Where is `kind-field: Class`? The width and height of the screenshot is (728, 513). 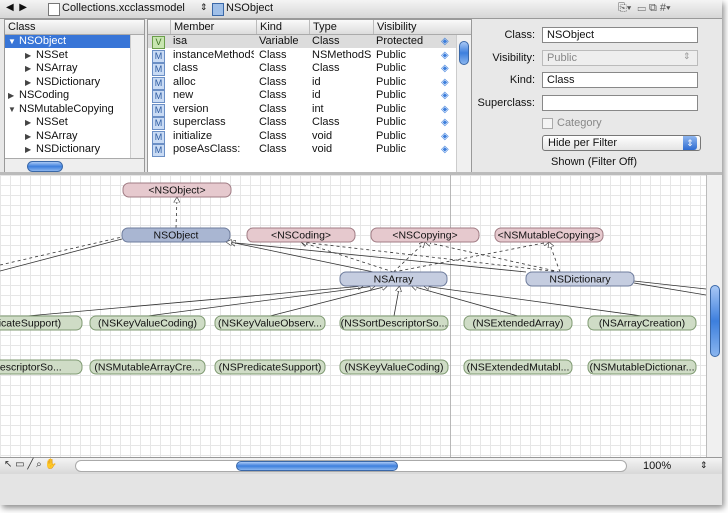 kind-field: Class is located at coordinates (620, 80).